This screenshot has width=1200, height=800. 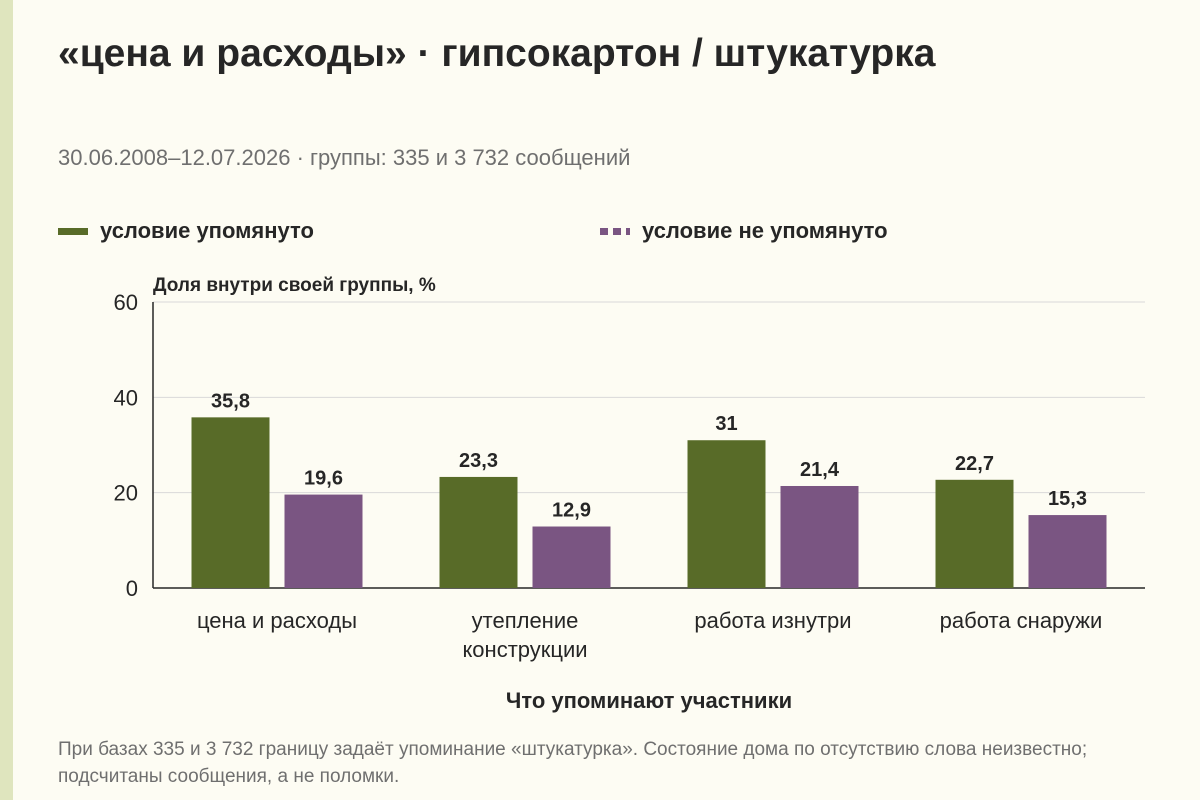 What do you see at coordinates (765, 230) in the screenshot?
I see `legend-label-not-mentioned: условие не упомянуто` at bounding box center [765, 230].